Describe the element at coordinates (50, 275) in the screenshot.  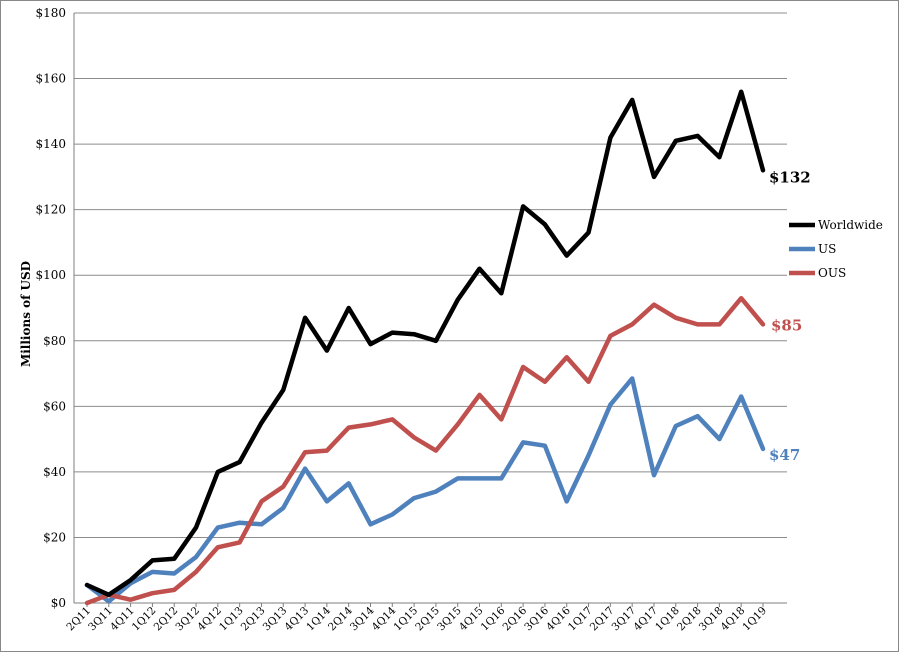
I see `y-tick-label: $100` at that location.